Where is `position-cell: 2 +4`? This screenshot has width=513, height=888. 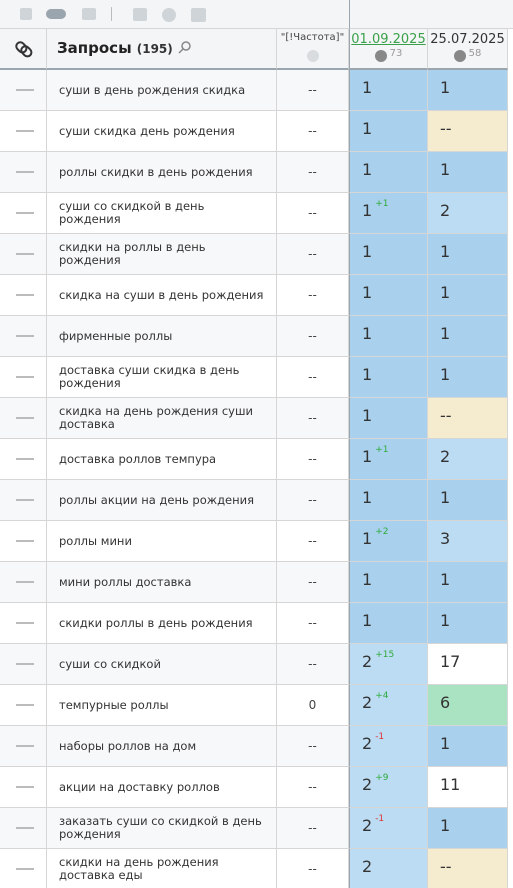 position-cell: 2 +4 is located at coordinates (388, 705).